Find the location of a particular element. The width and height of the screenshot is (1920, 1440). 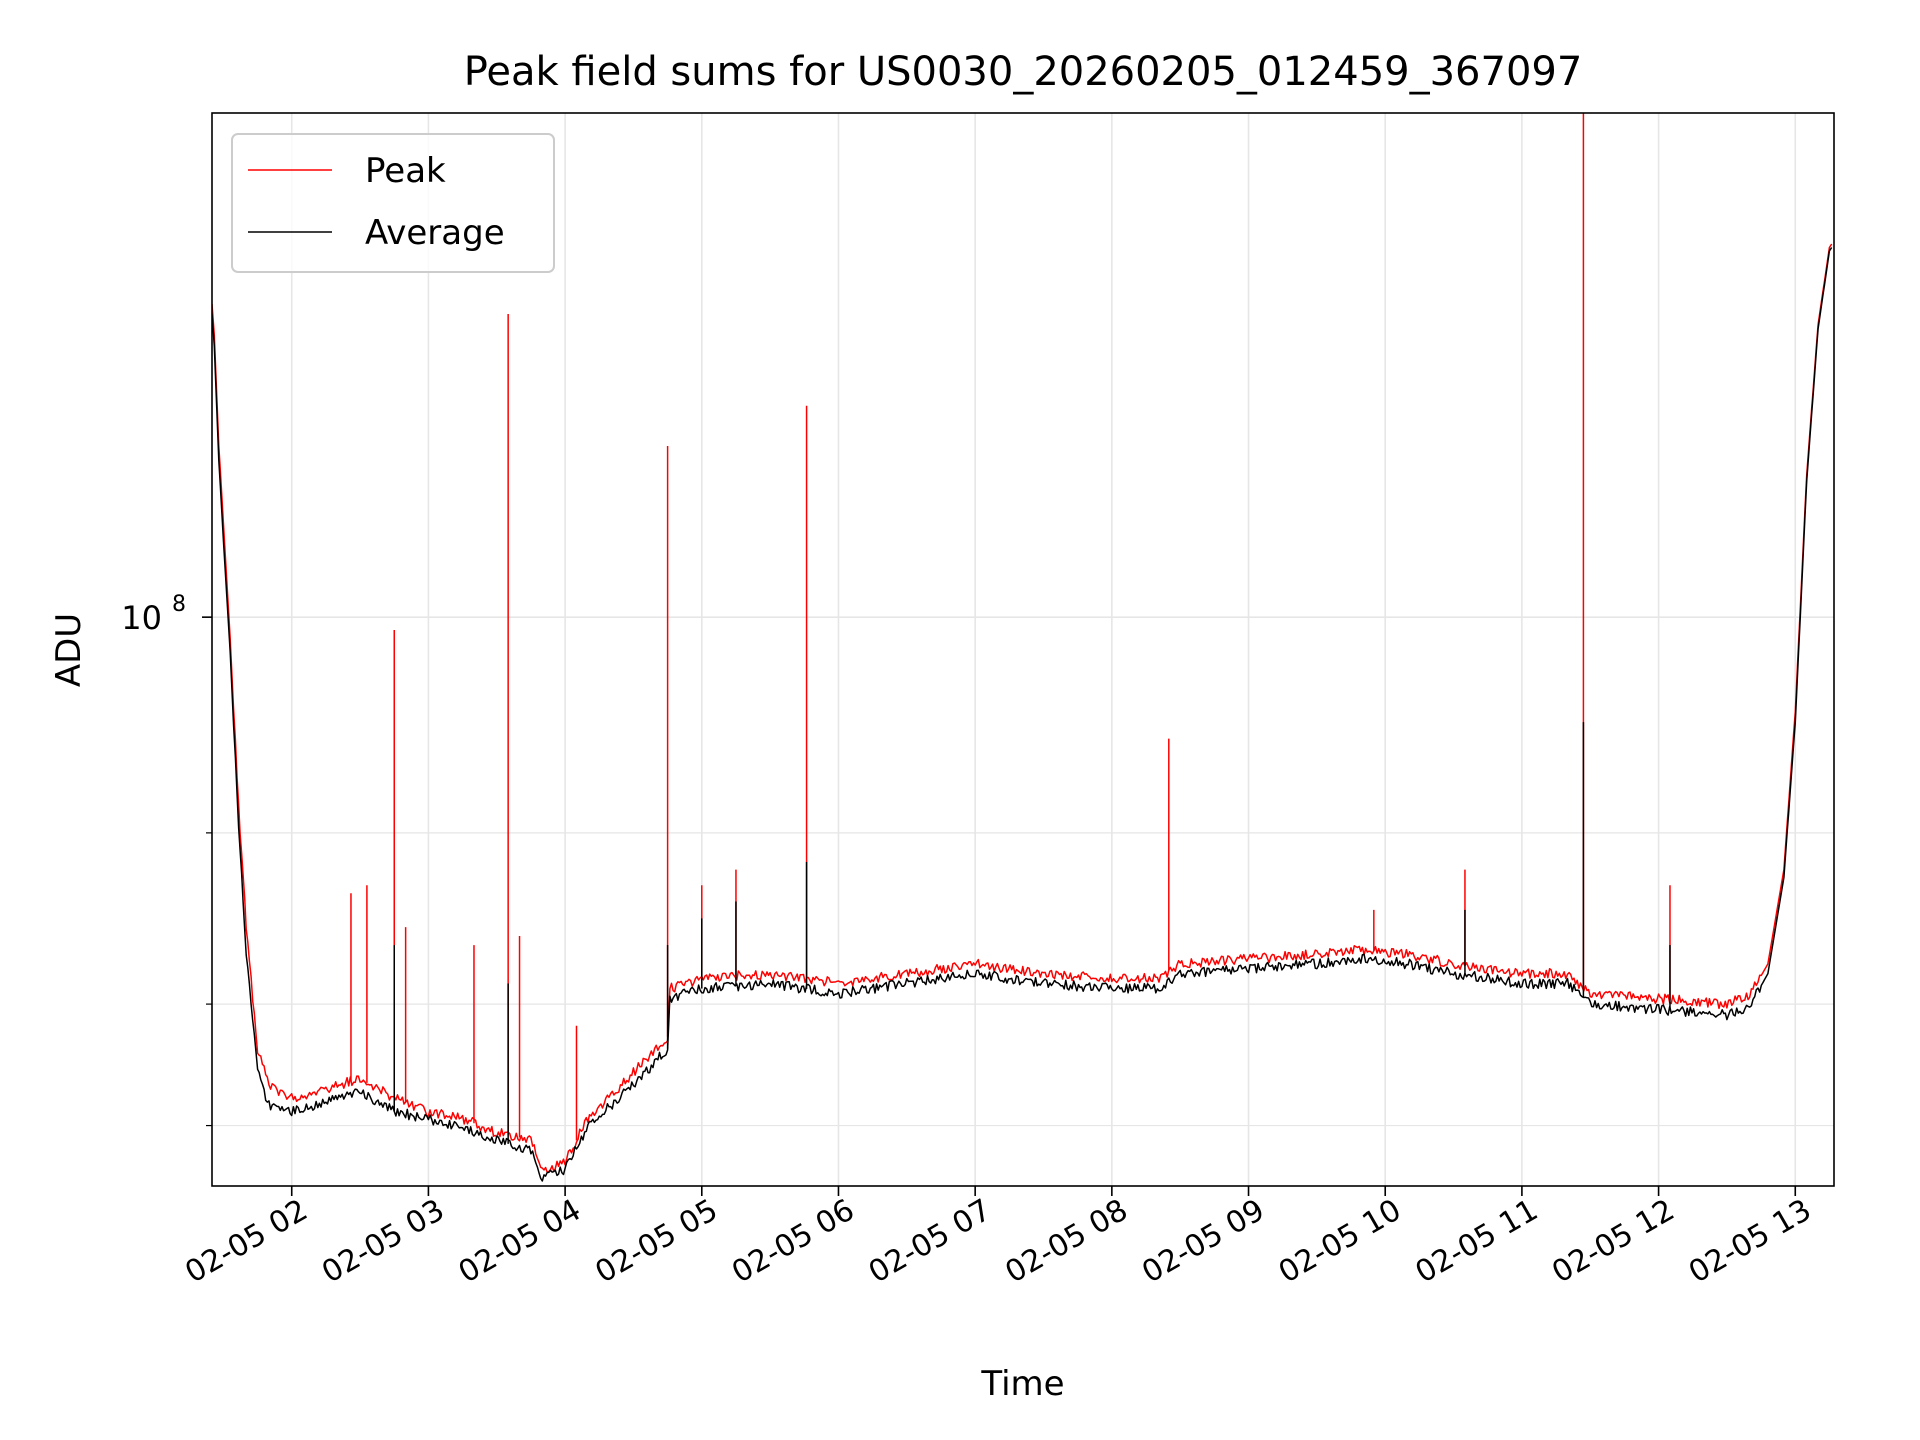

legend-label-peak: Peak is located at coordinates (405, 171).